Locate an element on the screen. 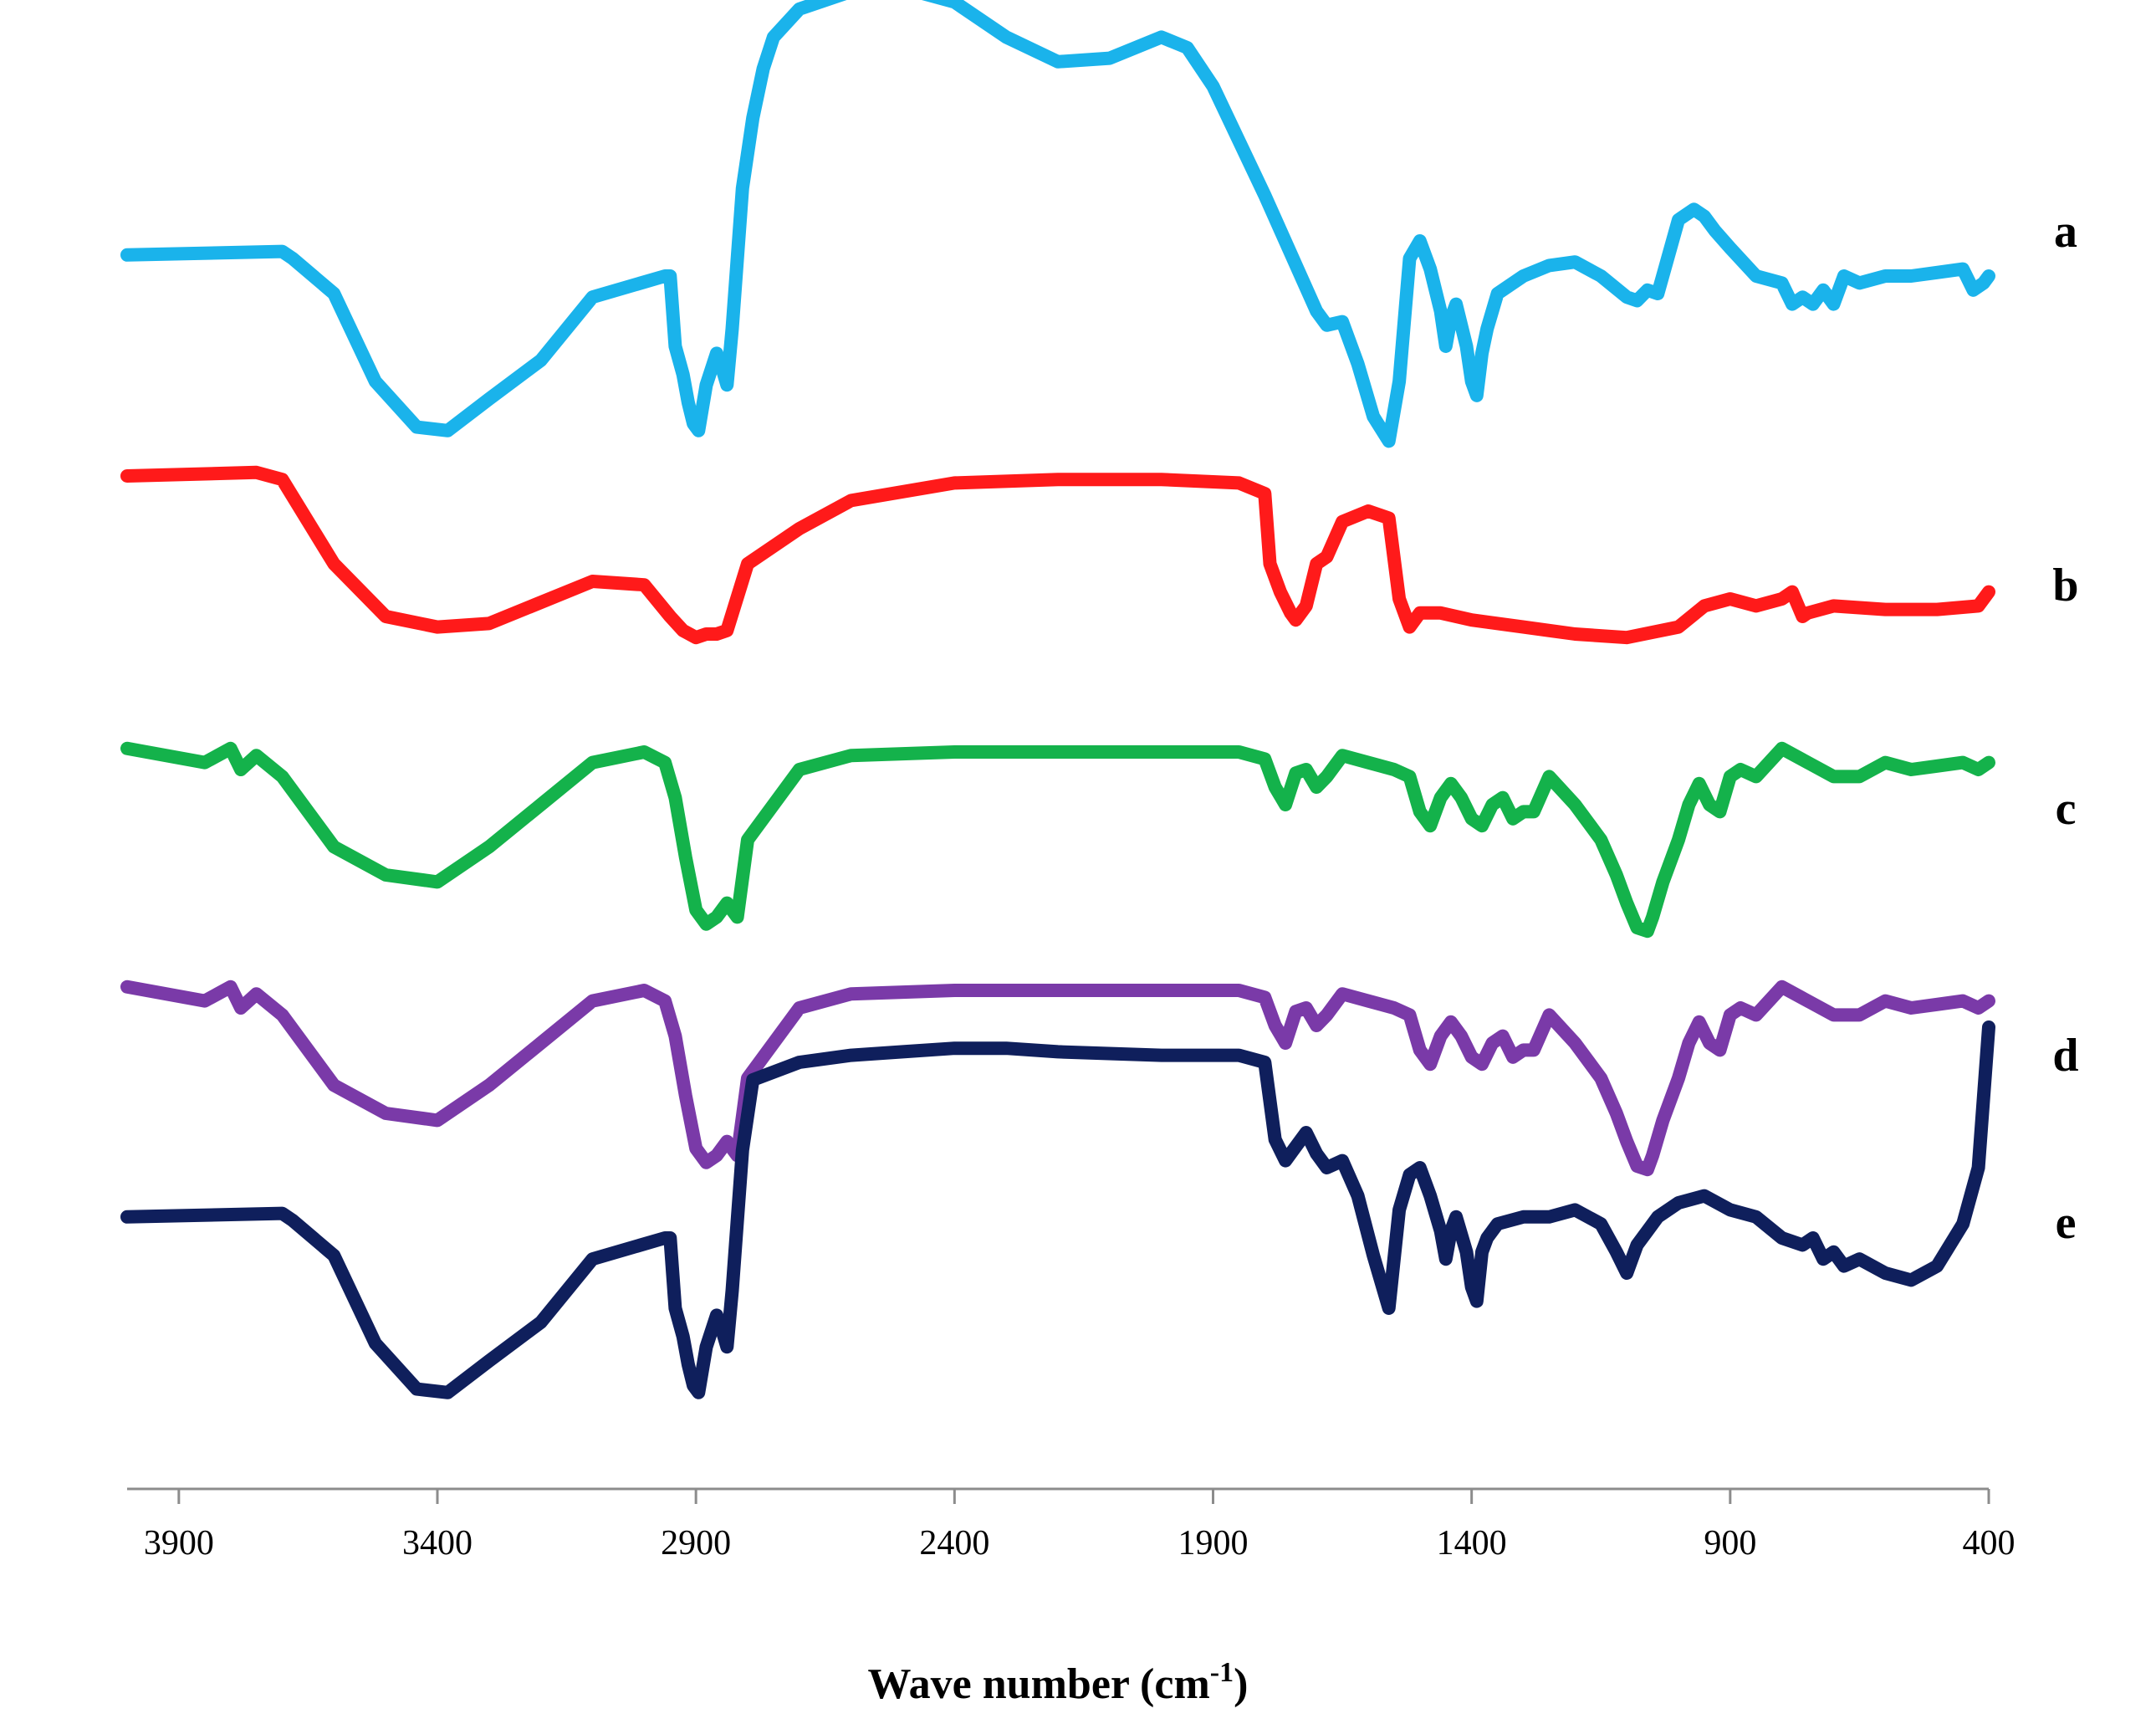 This screenshot has width=2156, height=1734. x-axis-title: Wave number (cm-1) is located at coordinates (1058, 1682).